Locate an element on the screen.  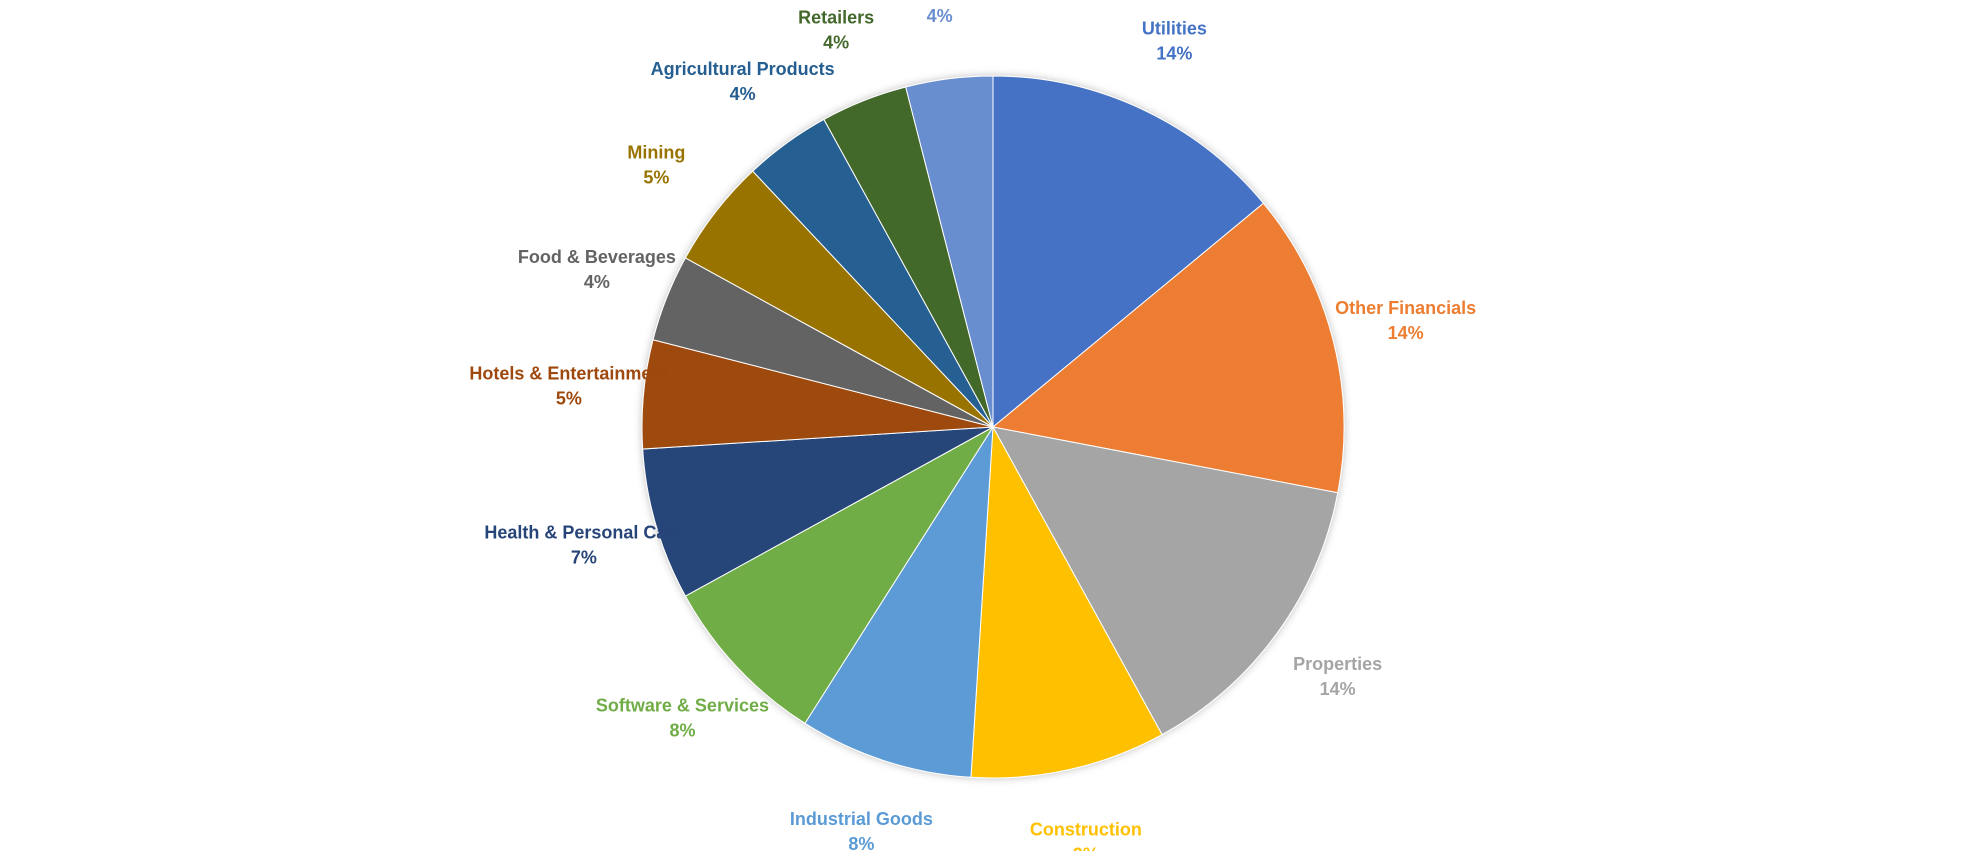
category-label: Agricultural Products is located at coordinates (743, 69).